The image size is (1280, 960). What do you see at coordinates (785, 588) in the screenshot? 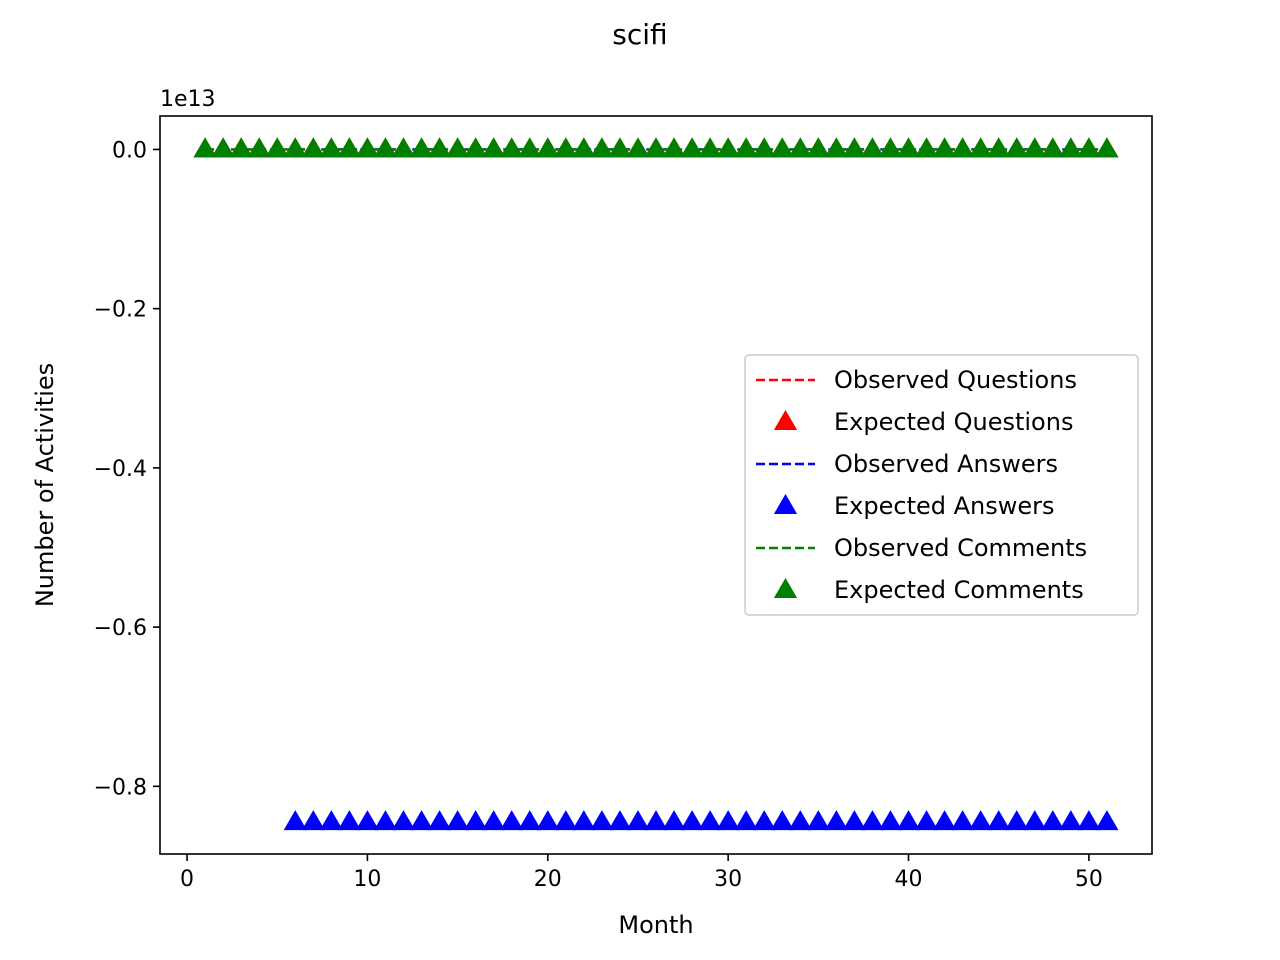
I see `legend-handle-expected-comments` at bounding box center [785, 588].